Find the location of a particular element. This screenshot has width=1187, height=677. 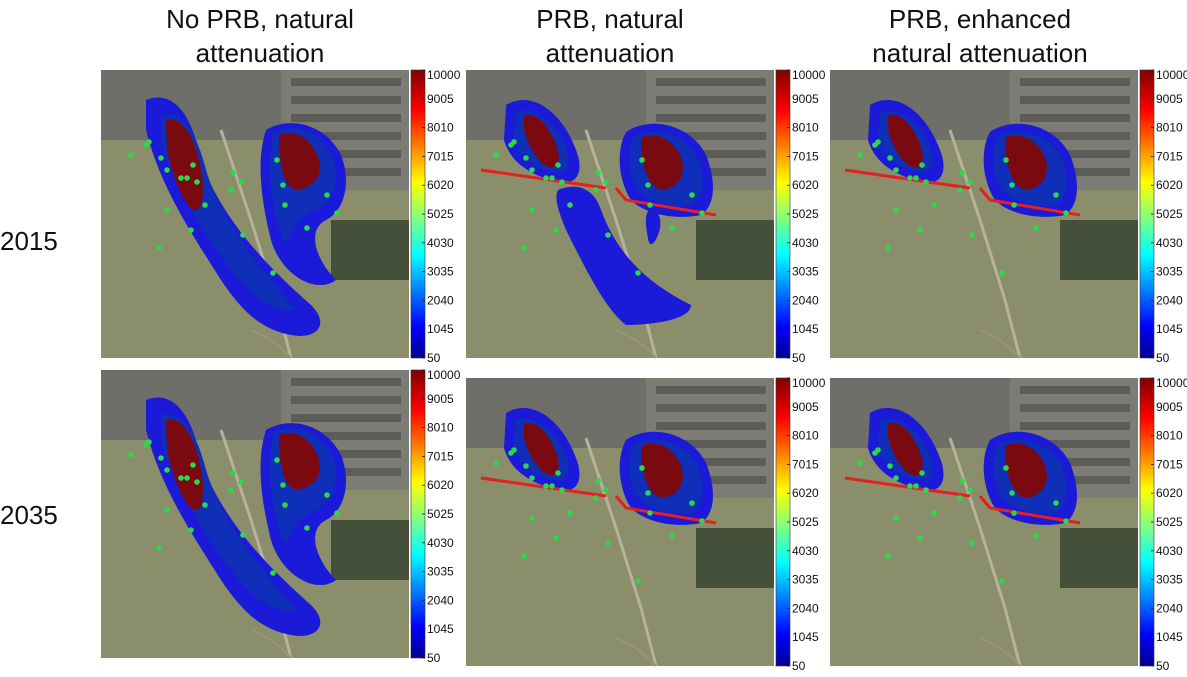

colorbar-tick-label: 1045 is located at coordinates (1169, 329).